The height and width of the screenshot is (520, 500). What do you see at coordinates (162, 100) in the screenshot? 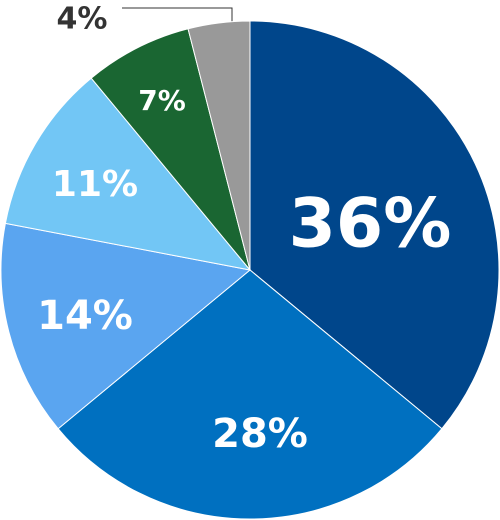
I see `data-label: 7%` at bounding box center [162, 100].